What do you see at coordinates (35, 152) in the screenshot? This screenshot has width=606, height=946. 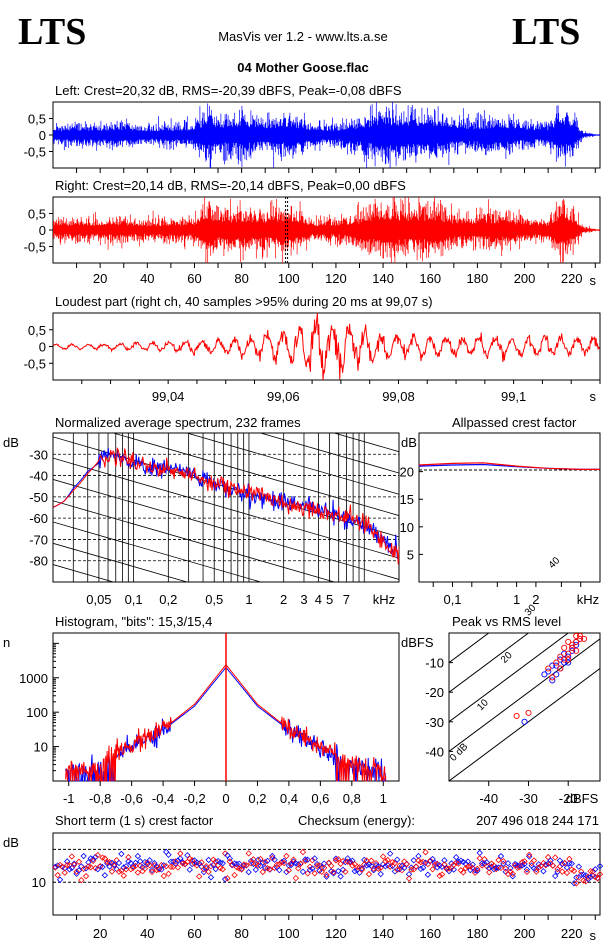 I see `y-tick-label: -0,5` at bounding box center [35, 152].